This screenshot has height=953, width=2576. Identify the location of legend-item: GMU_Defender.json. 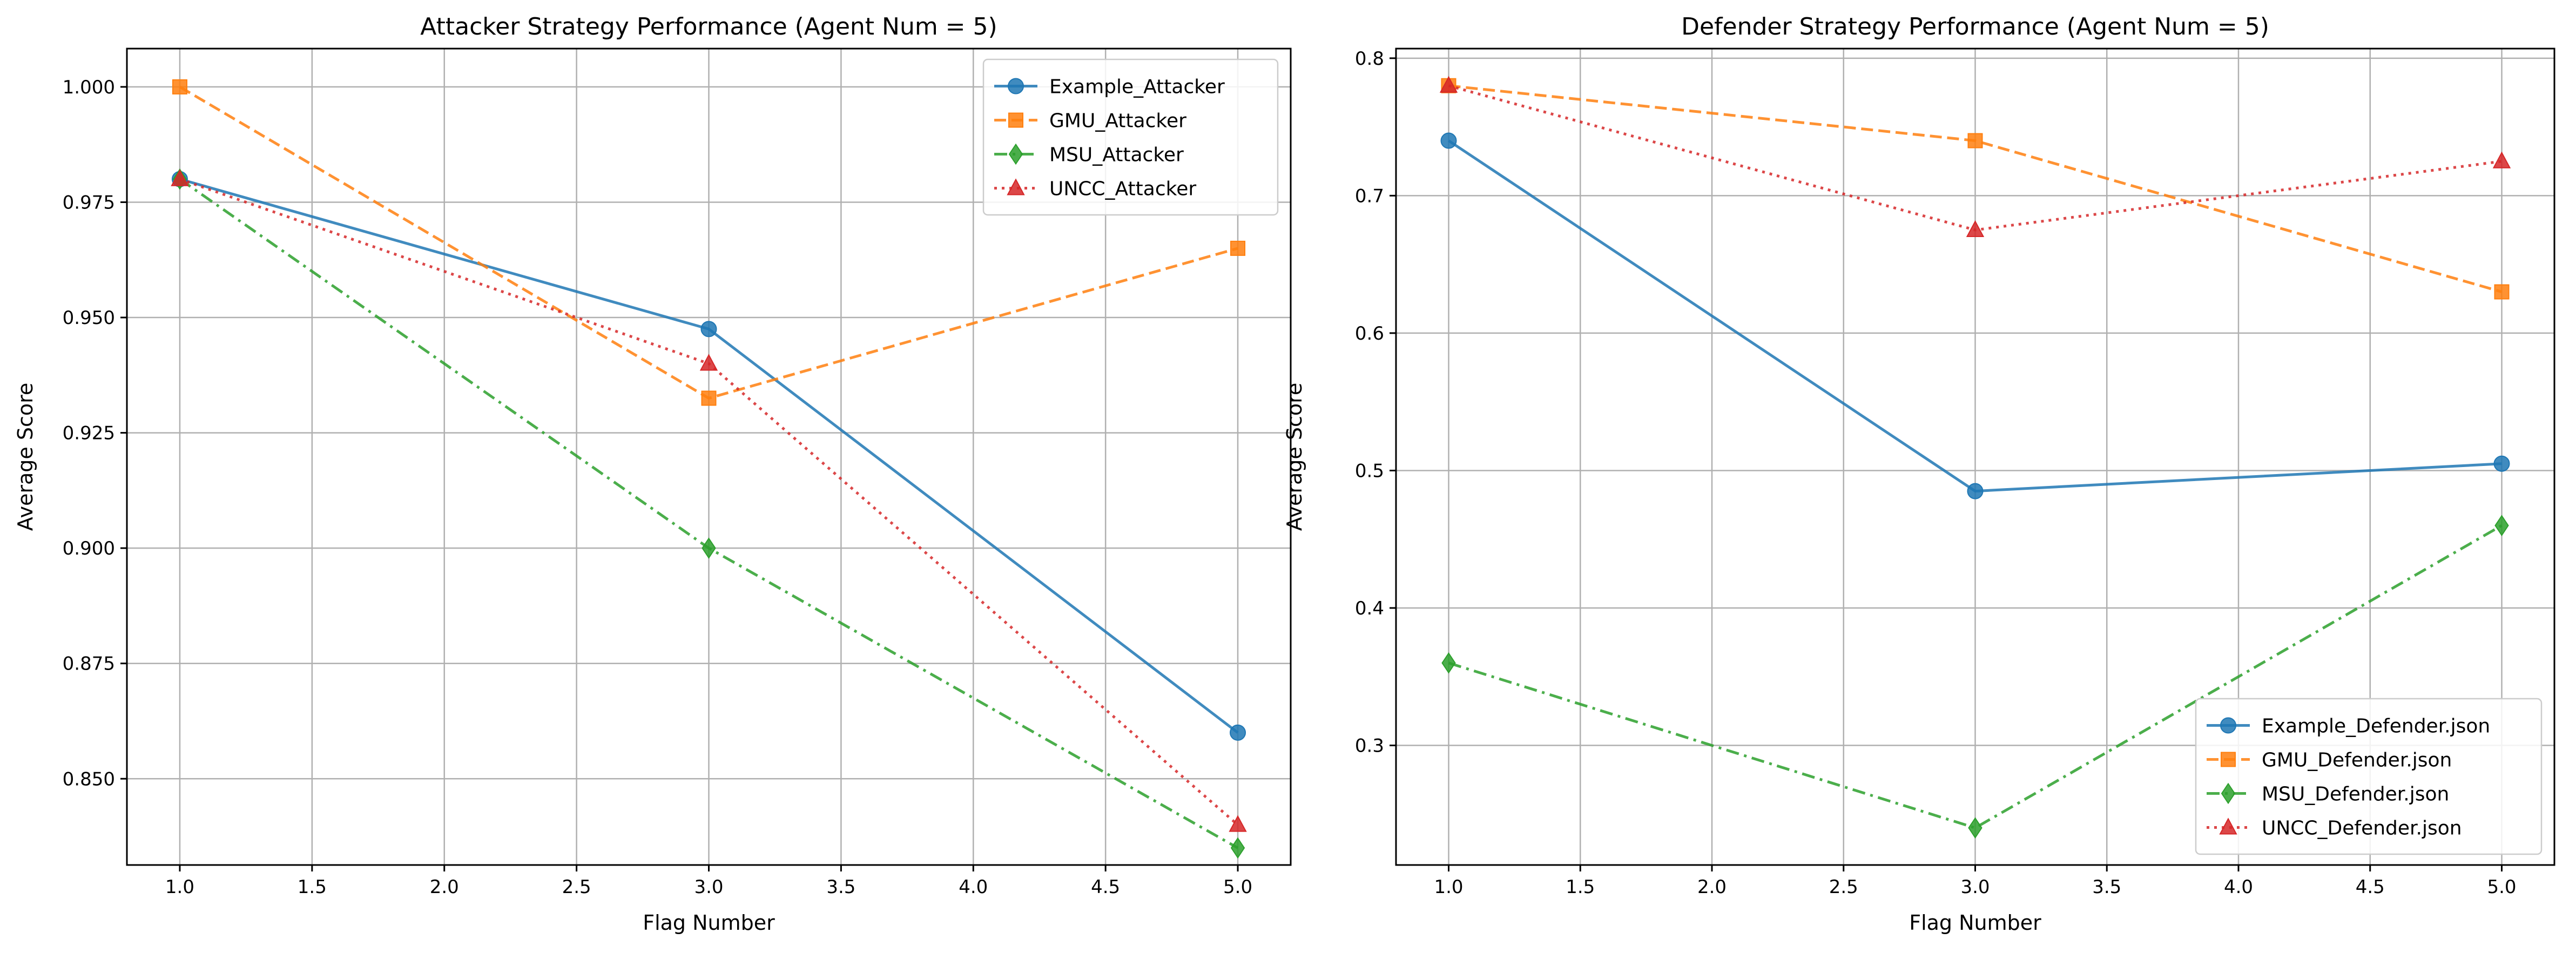
(2329, 760).